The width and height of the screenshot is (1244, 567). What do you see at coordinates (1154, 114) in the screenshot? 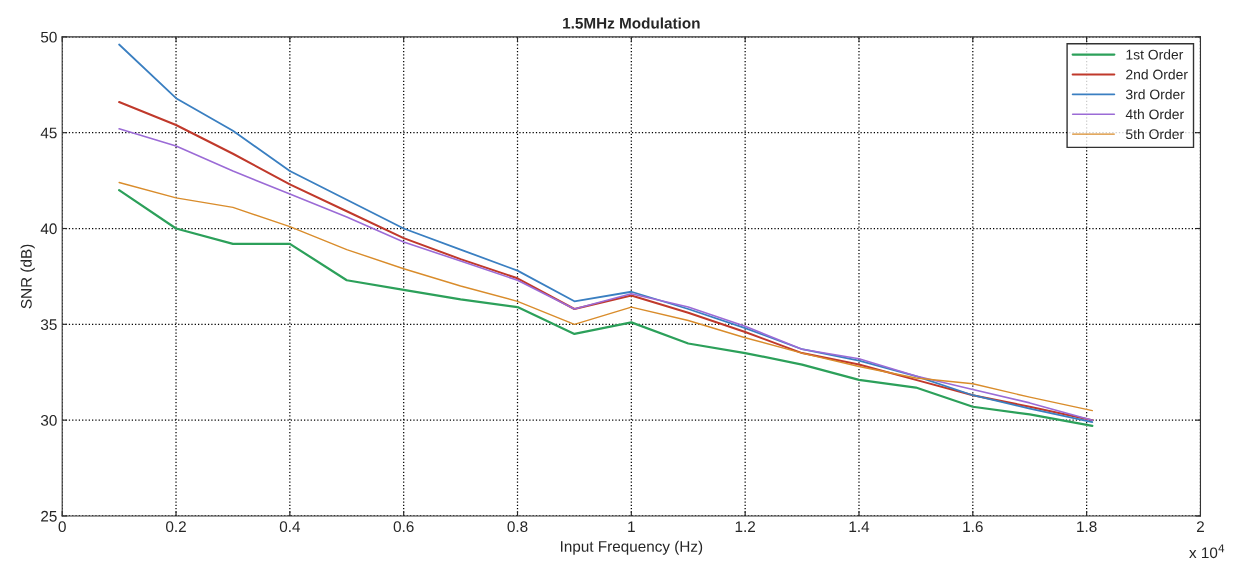
I see `legend-label: 4th Order` at bounding box center [1154, 114].